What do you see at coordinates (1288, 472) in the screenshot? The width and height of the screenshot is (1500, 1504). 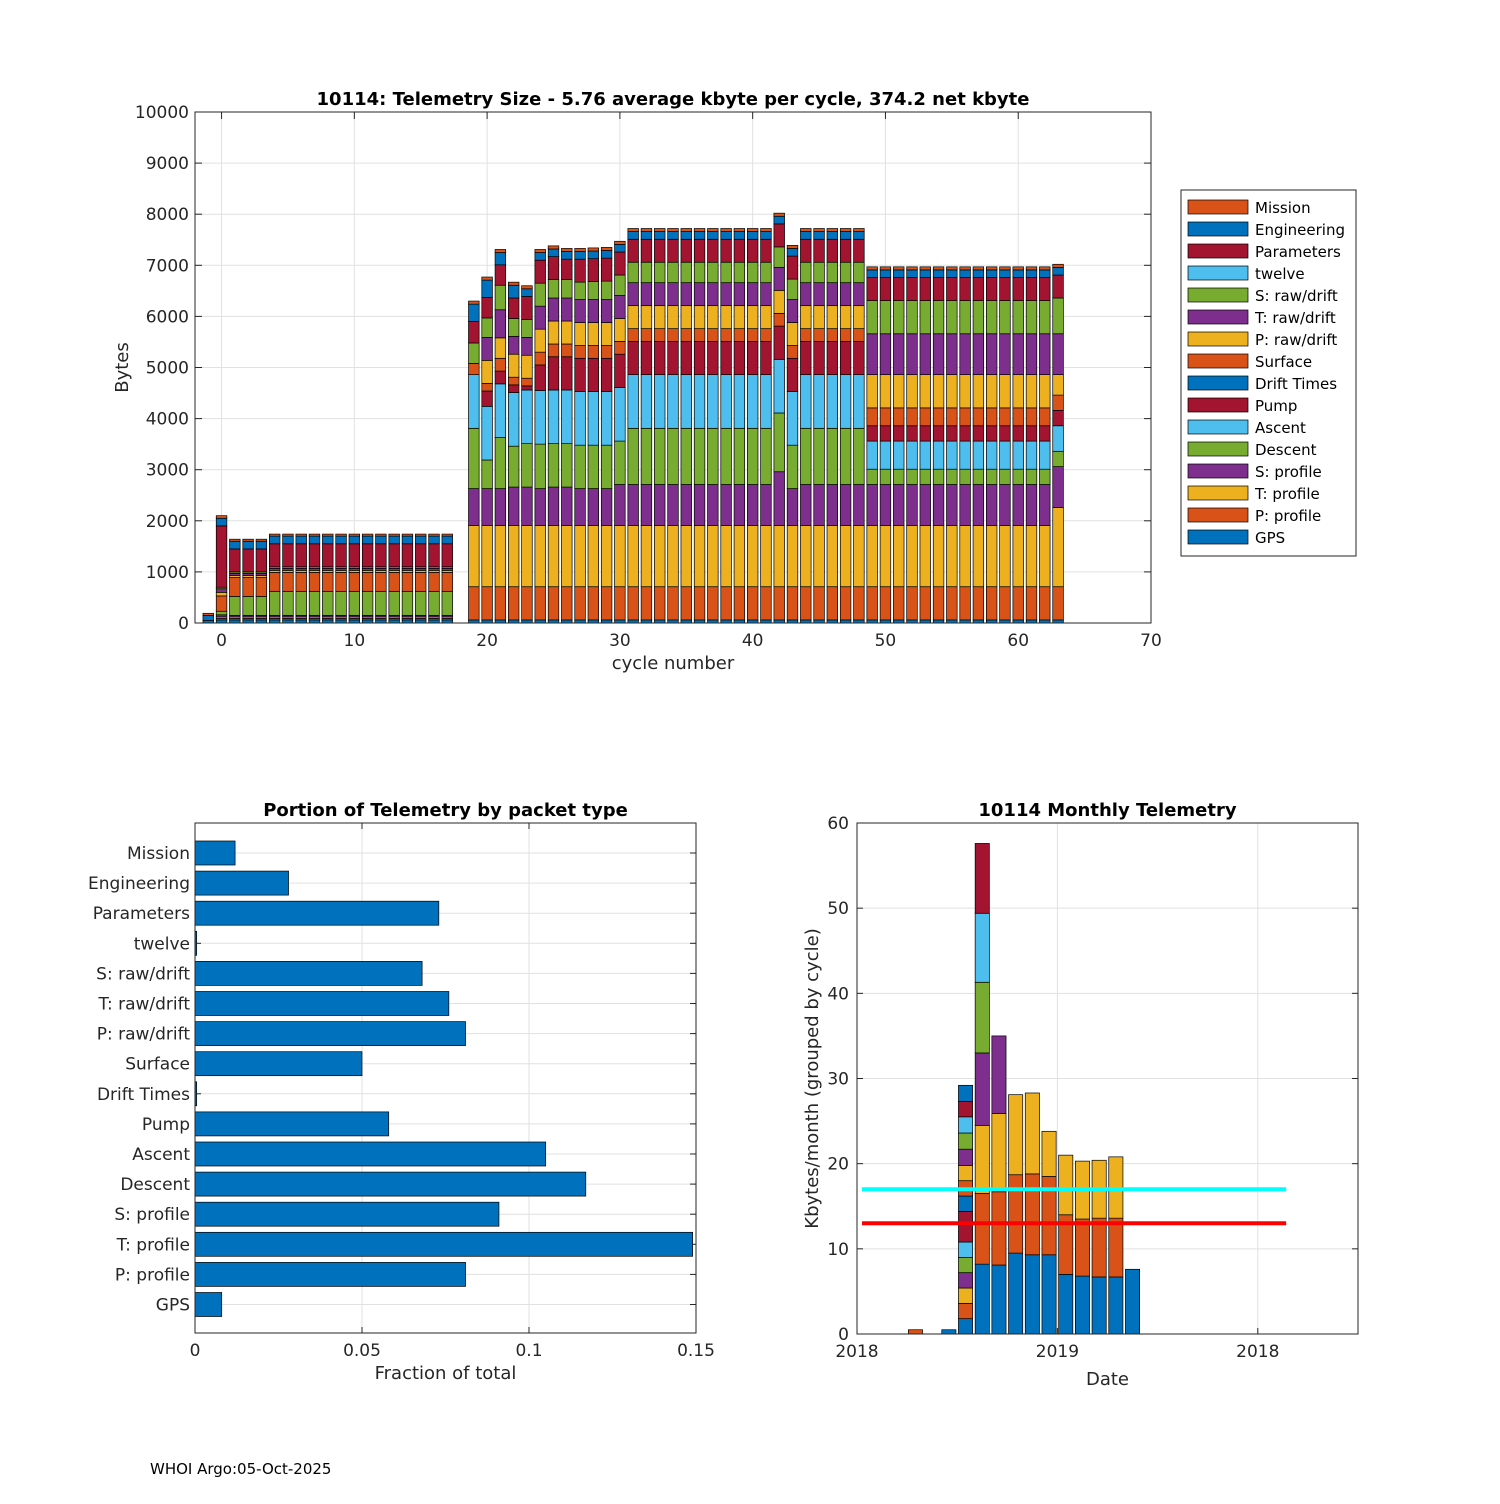 I see `legend-label: S: profile` at bounding box center [1288, 472].